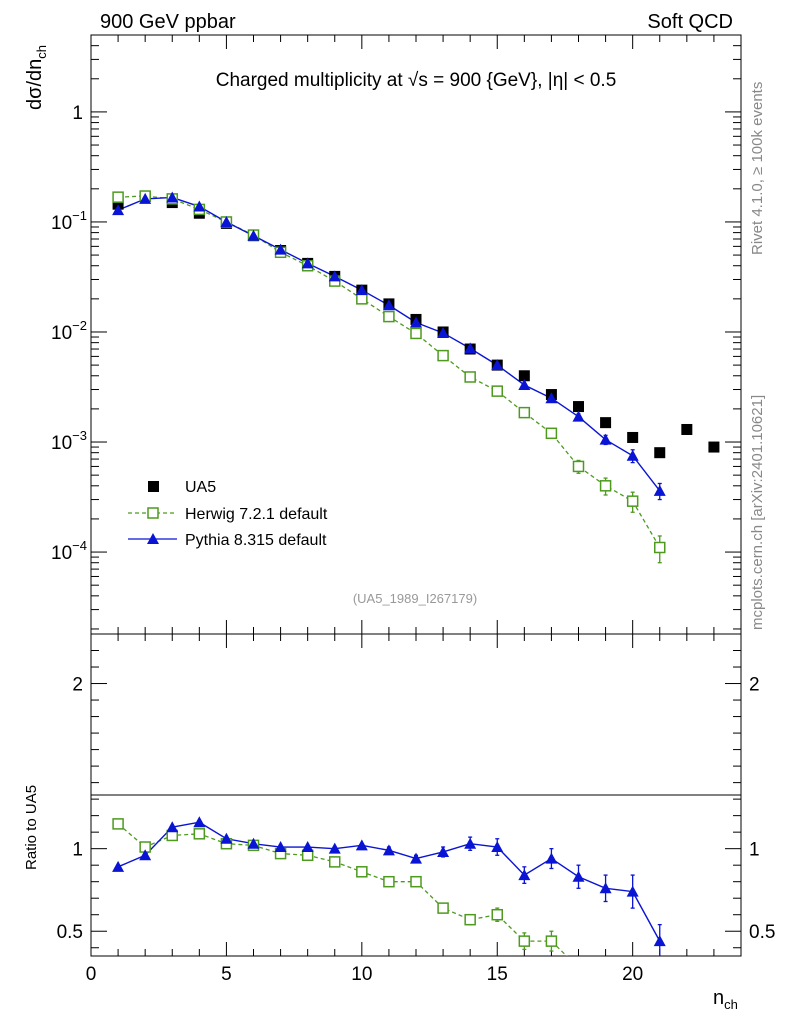 The image size is (786, 1024). Describe the element at coordinates (757, 512) in the screenshot. I see `mcplots-label: mcplots.cern.ch [arXiv:2401.10621]` at that location.